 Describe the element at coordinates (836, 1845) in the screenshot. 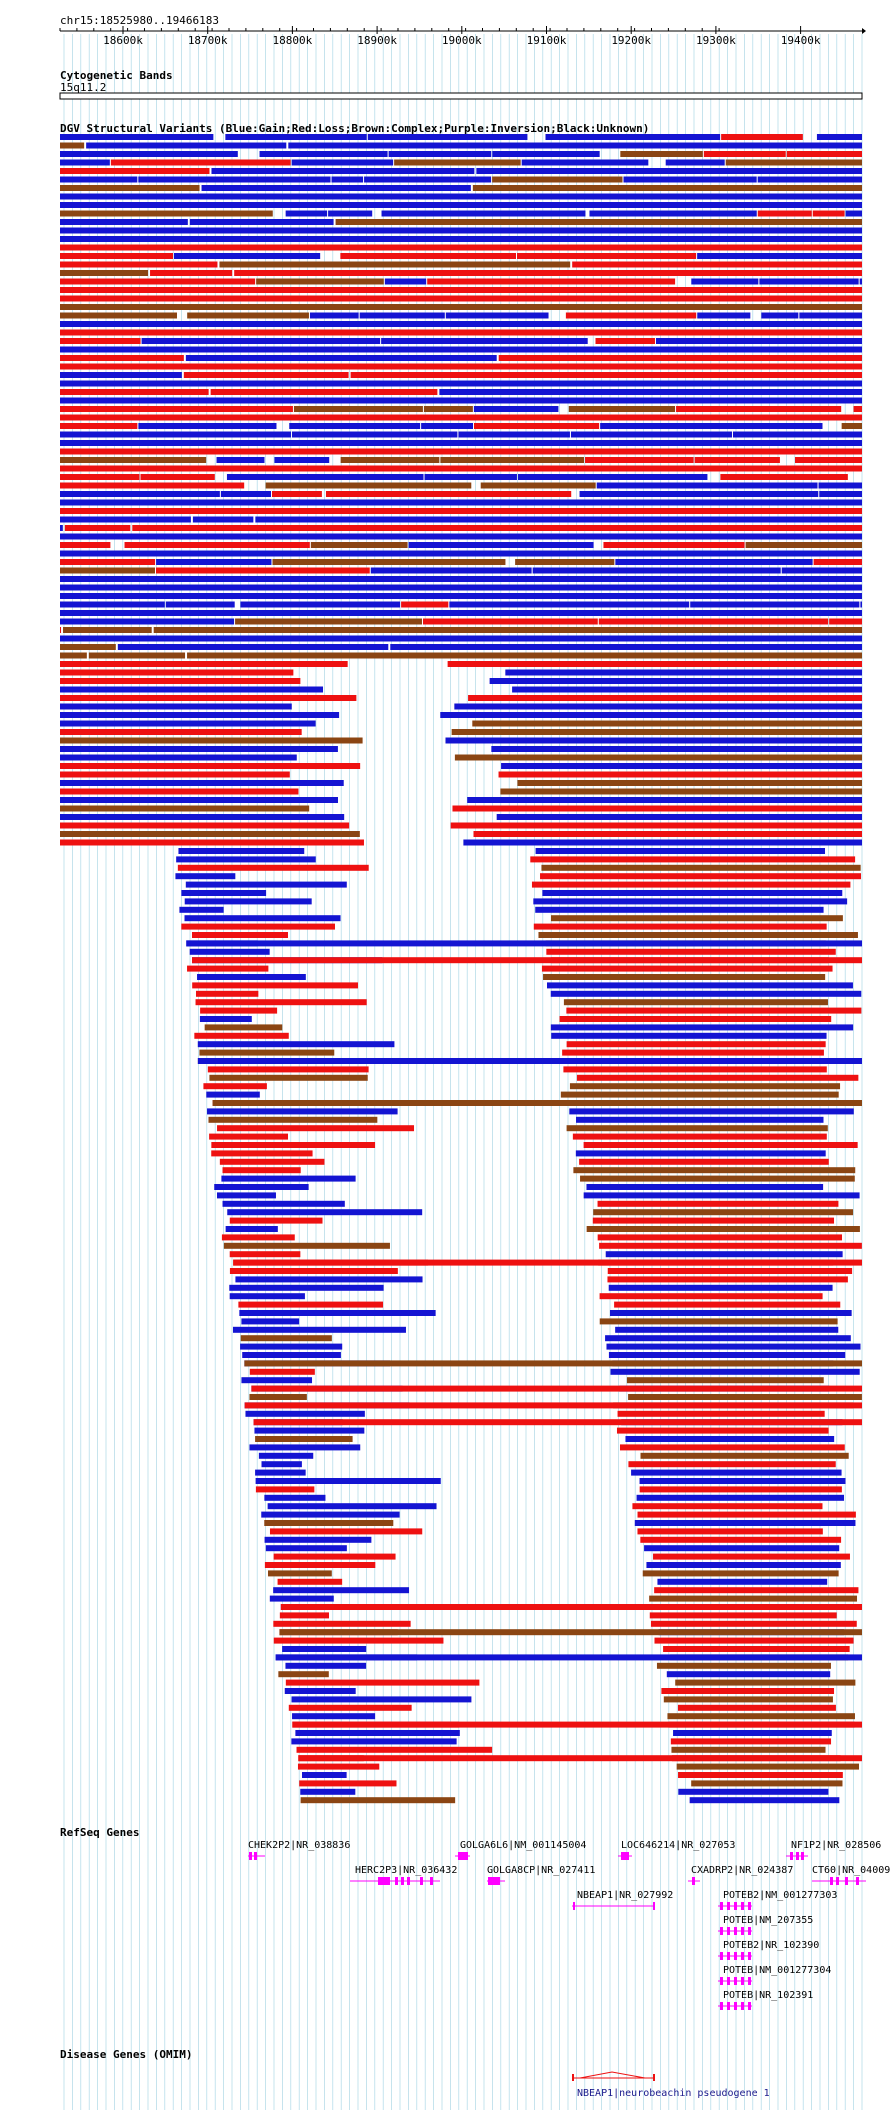

I see `gene-label: NF1P2|NR_028506` at that location.